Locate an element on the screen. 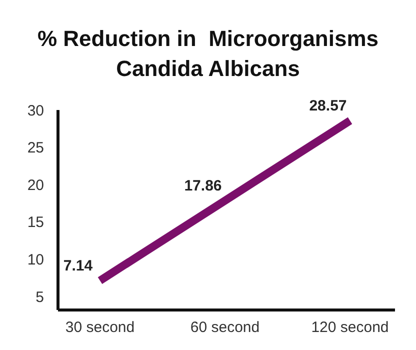 This screenshot has height=350, width=416. y-tick-label: 20 is located at coordinates (35, 185).